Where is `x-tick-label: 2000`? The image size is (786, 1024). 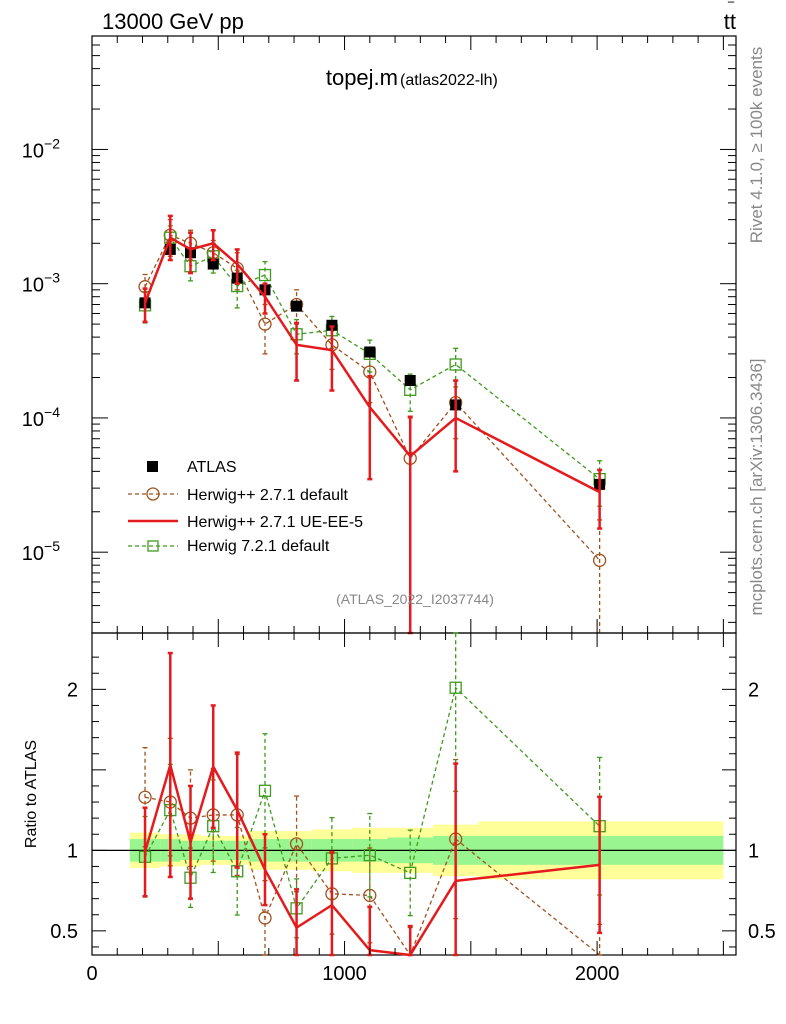
x-tick-label: 2000 is located at coordinates (597, 974).